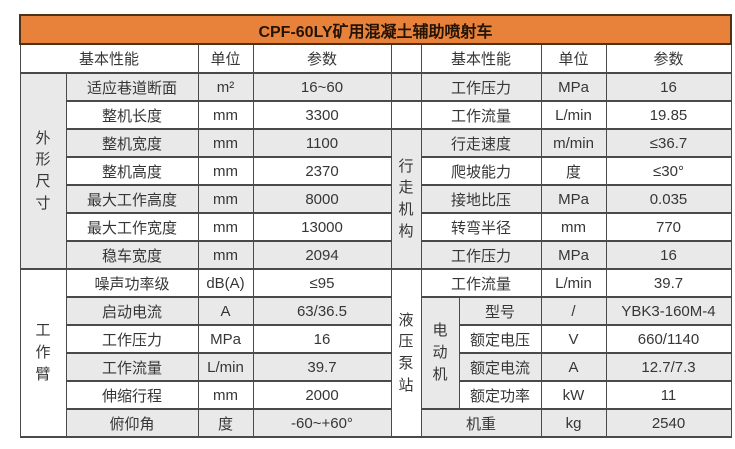 This screenshot has width=735, height=449. What do you see at coordinates (322, 115) in the screenshot?
I see `spec-value-cell: 3300` at bounding box center [322, 115].